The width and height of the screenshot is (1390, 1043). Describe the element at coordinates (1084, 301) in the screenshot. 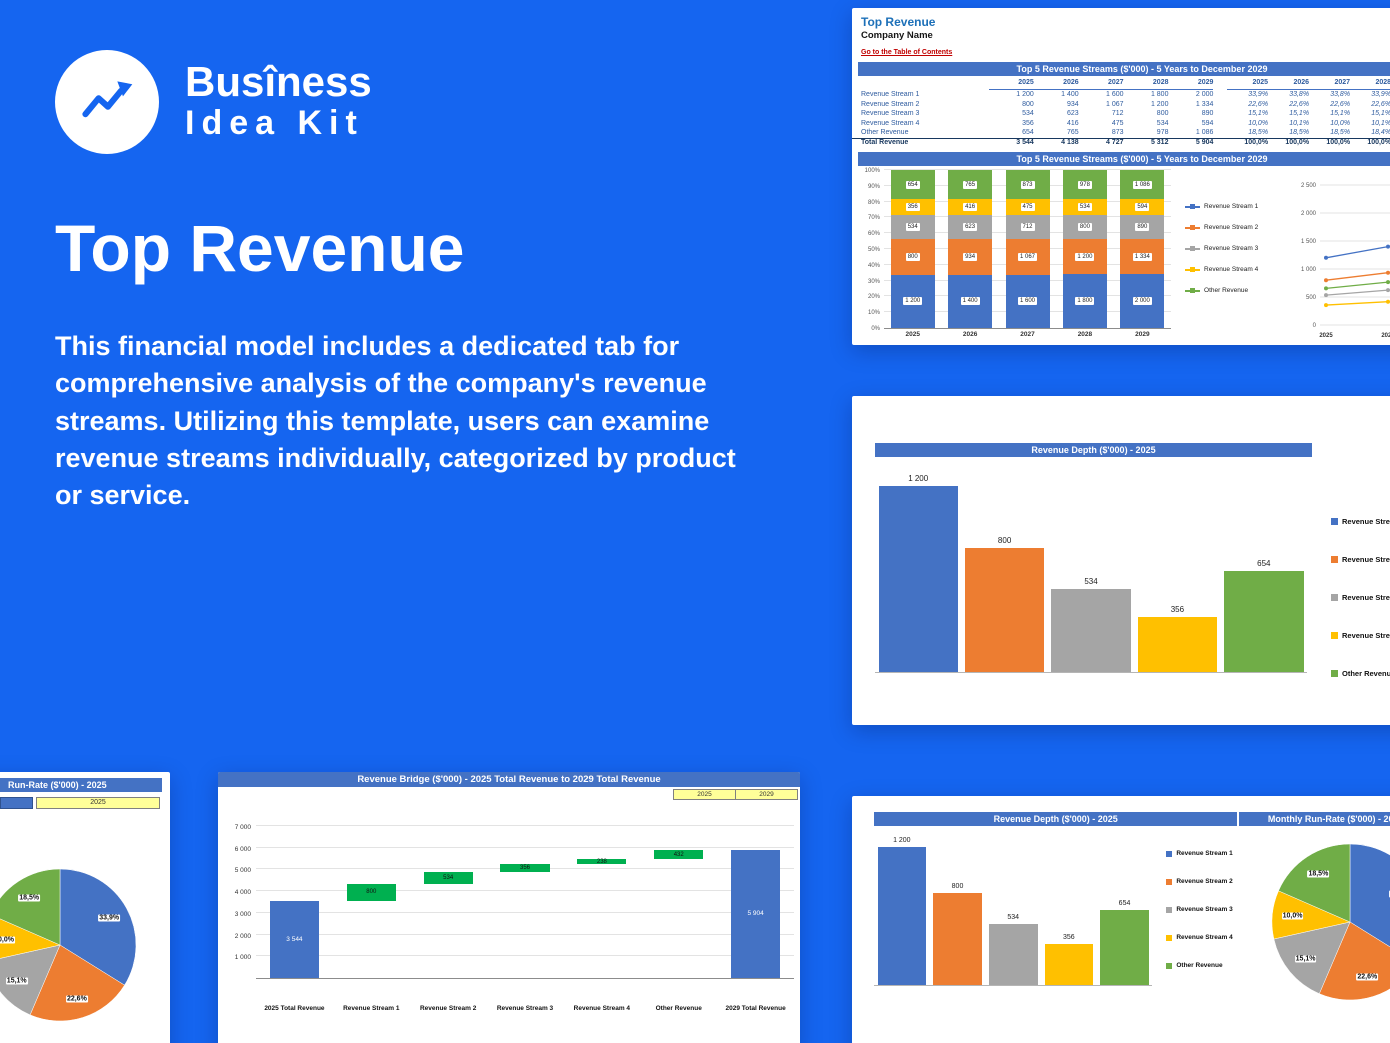

I see `bar-segment: 1 800` at that location.